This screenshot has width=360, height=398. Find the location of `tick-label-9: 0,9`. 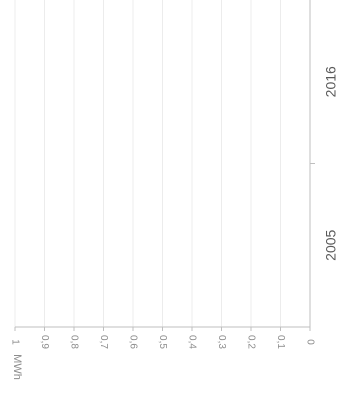

tick-label-9: 0,9 is located at coordinates (44, 342).